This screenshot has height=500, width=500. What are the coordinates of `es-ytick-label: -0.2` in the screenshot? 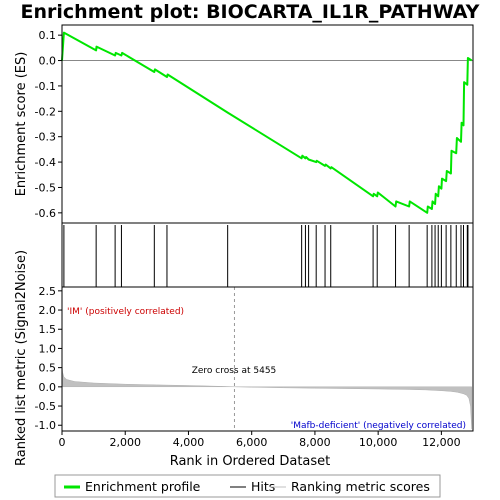 It's located at (45, 111).